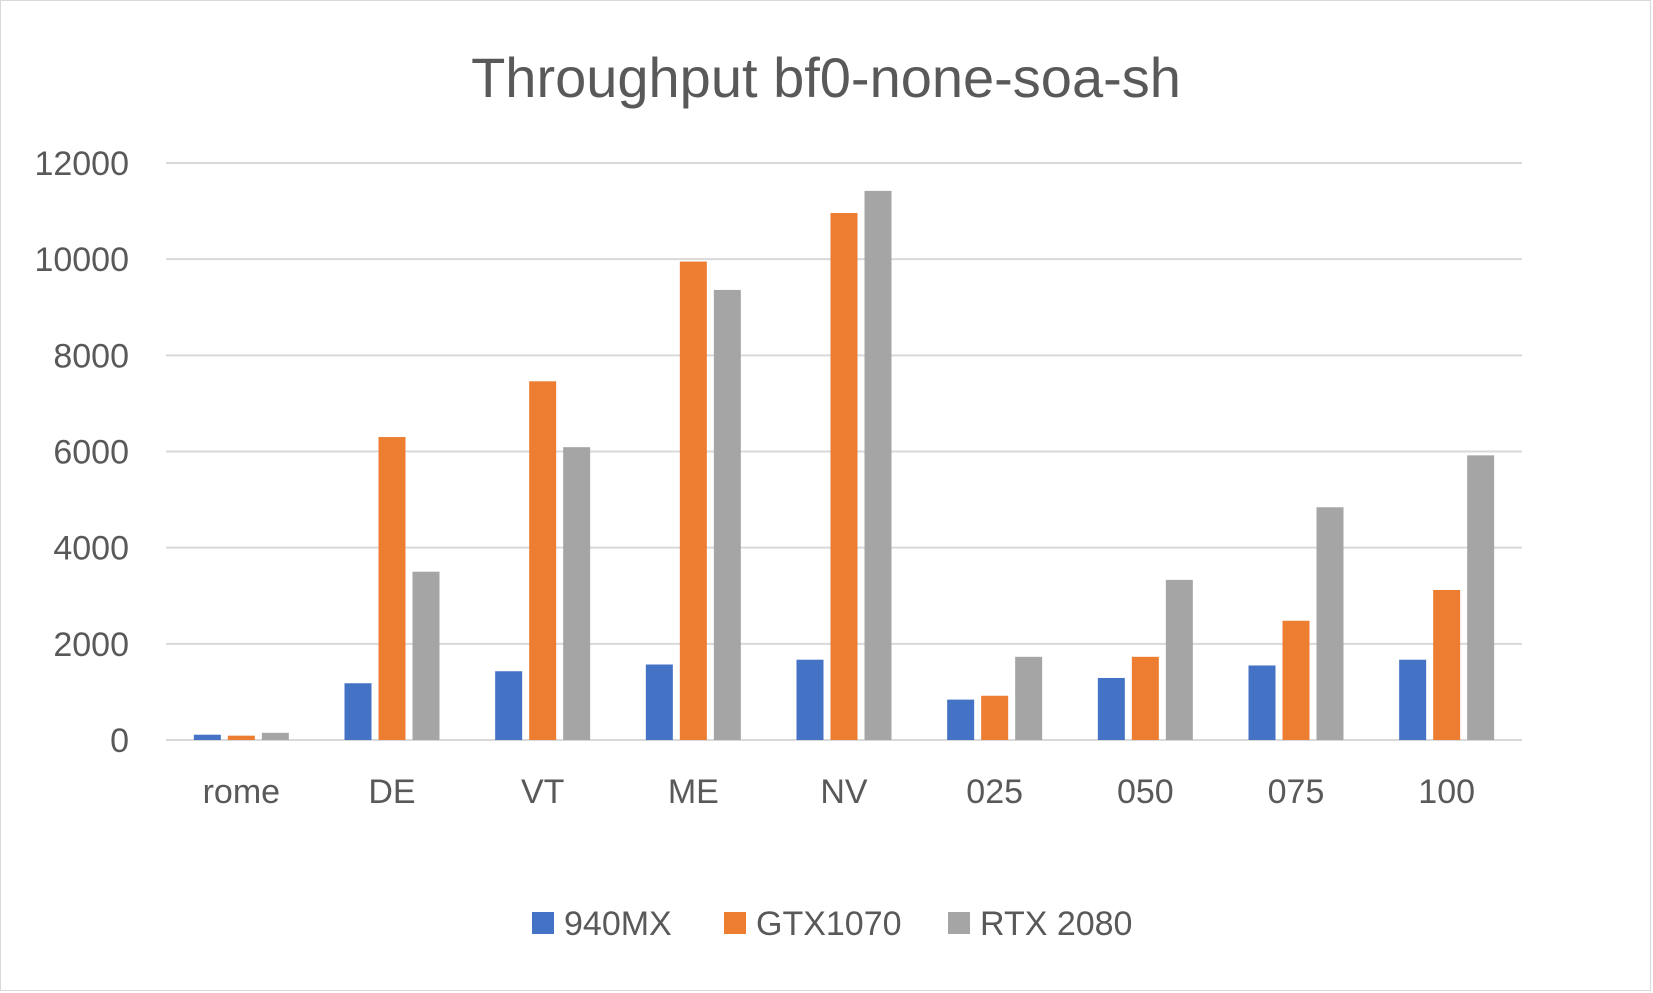 Image resolution: width=1653 pixels, height=993 pixels. I want to click on legend: 940MX GTX1070 RTX 2080, so click(832, 924).